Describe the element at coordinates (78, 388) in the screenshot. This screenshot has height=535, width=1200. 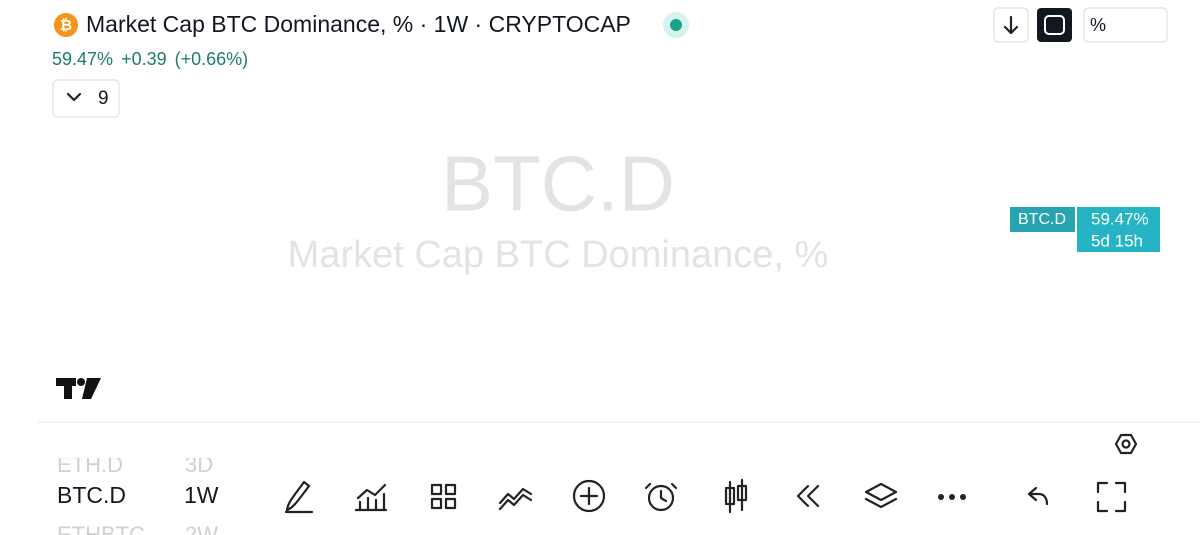
I see `tv-logo` at that location.